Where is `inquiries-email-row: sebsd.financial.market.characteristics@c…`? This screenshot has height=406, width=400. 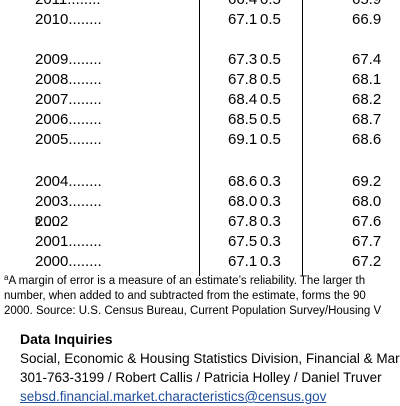 inquiries-email-row: sebsd.financial.market.characteristics@c… is located at coordinates (173, 397).